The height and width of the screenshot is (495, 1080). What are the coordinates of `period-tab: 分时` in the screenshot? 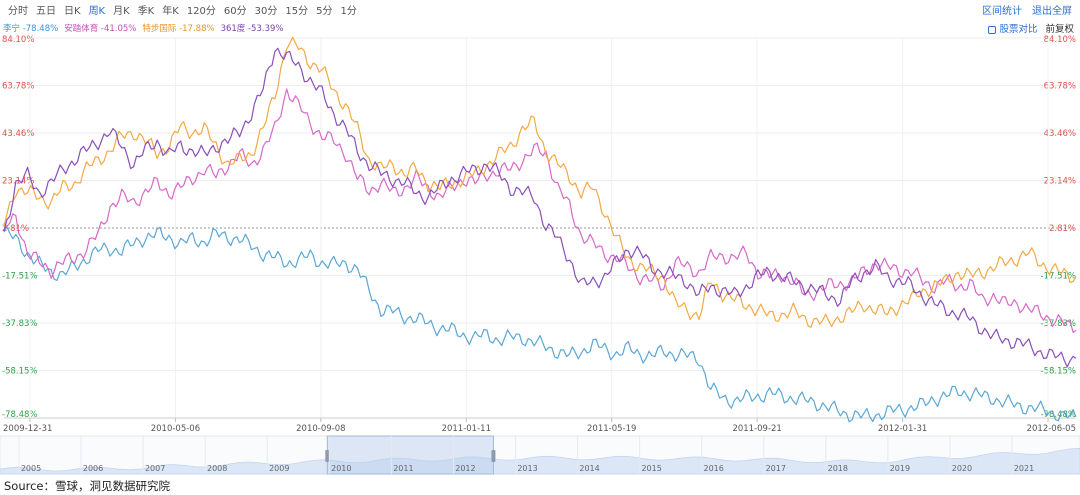 It's located at (18, 11).